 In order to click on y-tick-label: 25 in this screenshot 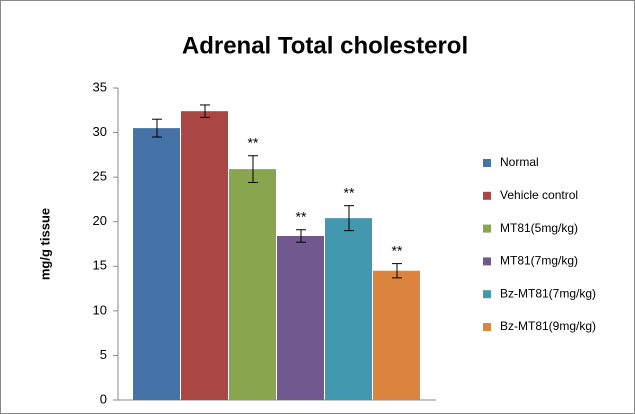, I will do `click(100, 176)`.